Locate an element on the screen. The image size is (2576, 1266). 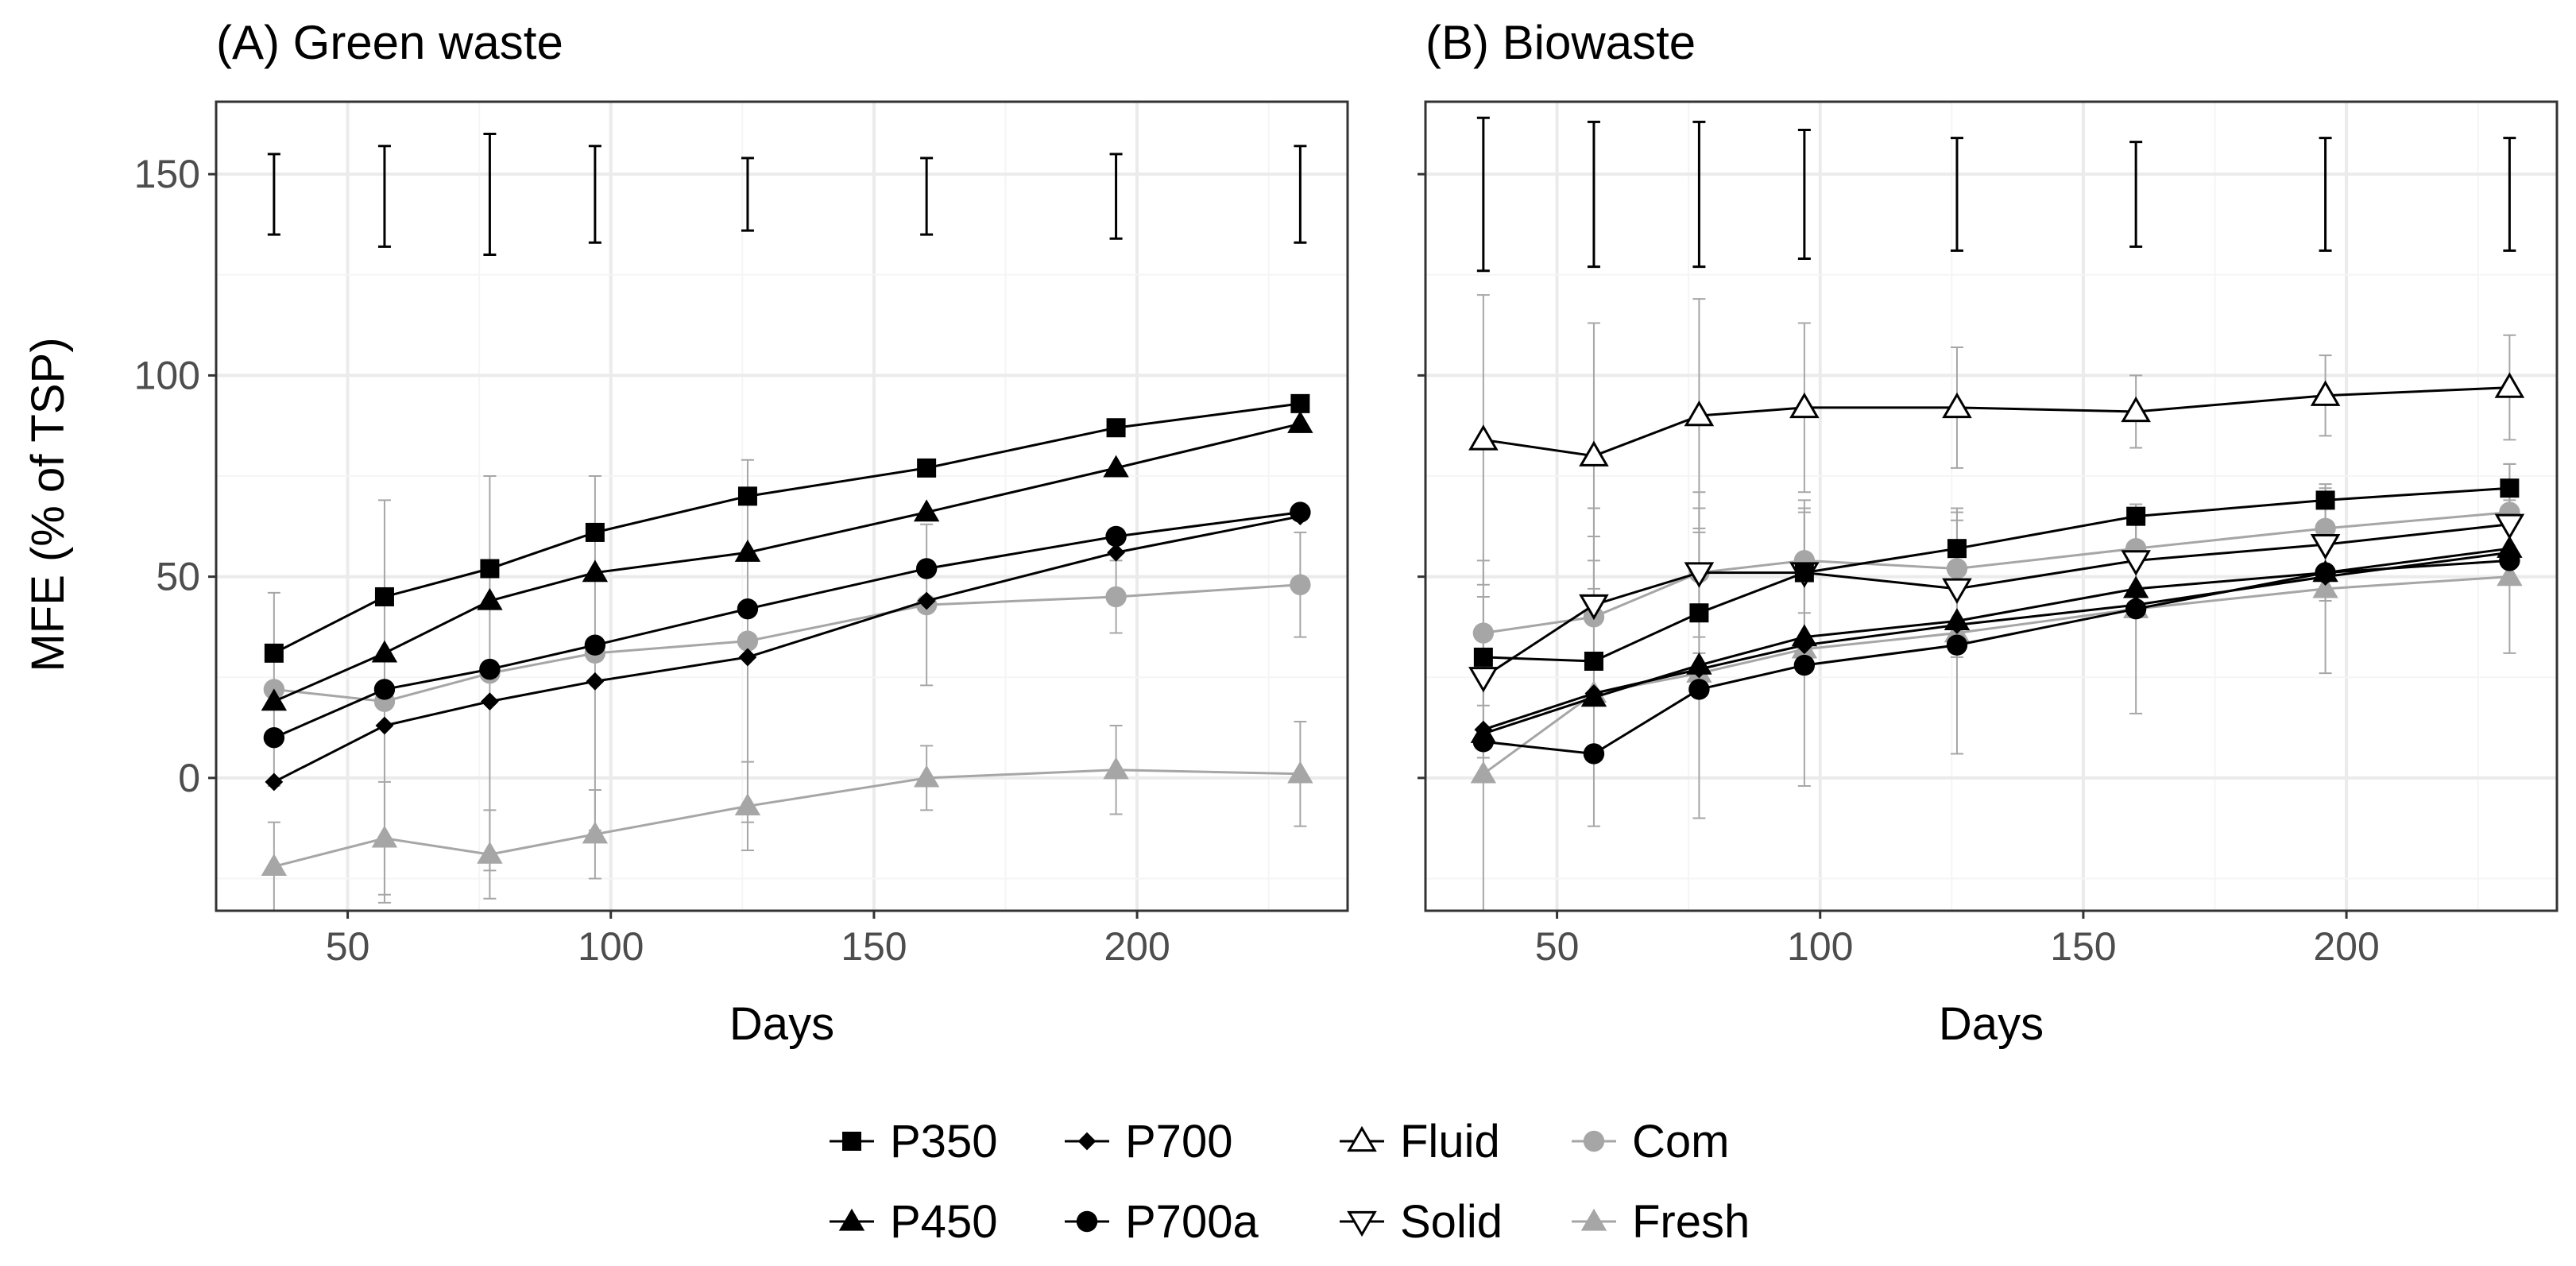
legend-label: P700 is located at coordinates (1178, 1141).